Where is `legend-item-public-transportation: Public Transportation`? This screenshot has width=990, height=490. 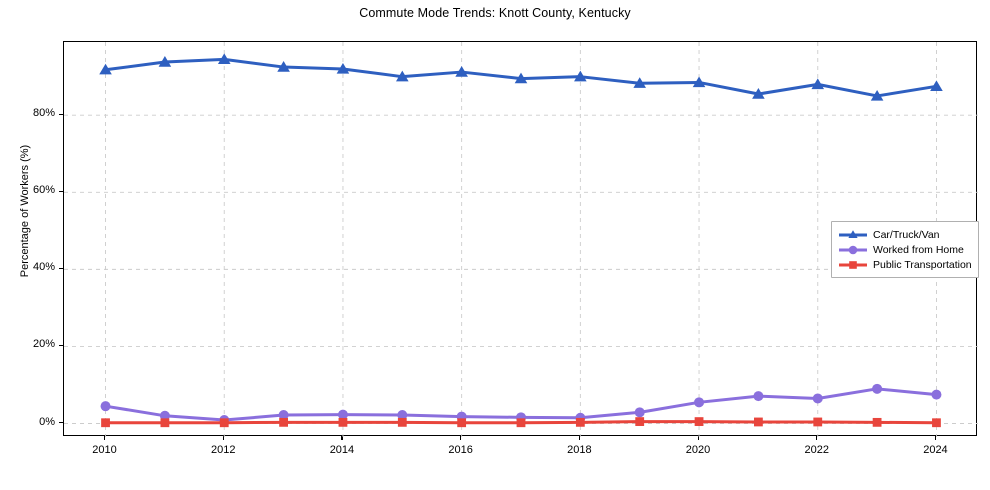
legend-item-public-transportation: Public Transportation is located at coordinates (905, 264).